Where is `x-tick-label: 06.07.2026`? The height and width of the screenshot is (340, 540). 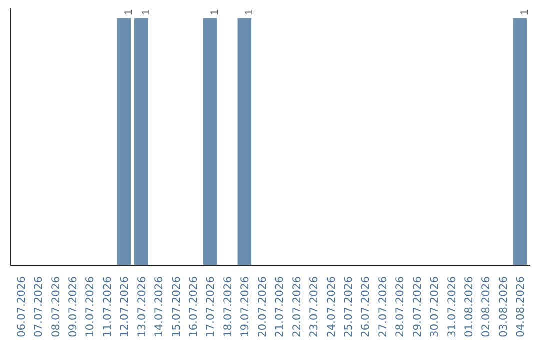
x-tick-label: 06.07.2026 is located at coordinates (21, 307).